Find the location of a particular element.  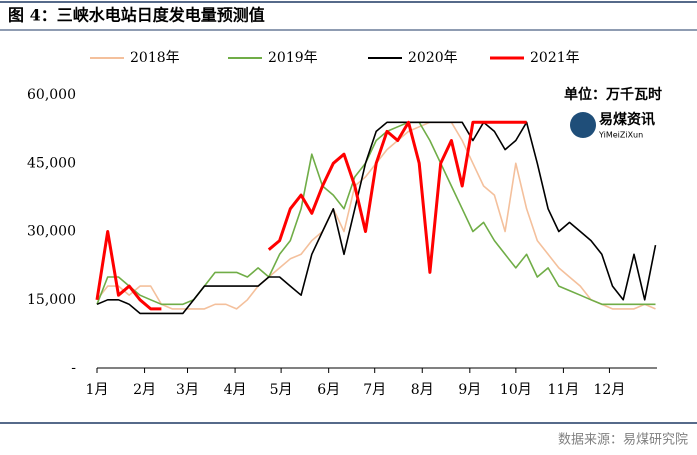

x-tick-label: 7月 is located at coordinates (374, 390).